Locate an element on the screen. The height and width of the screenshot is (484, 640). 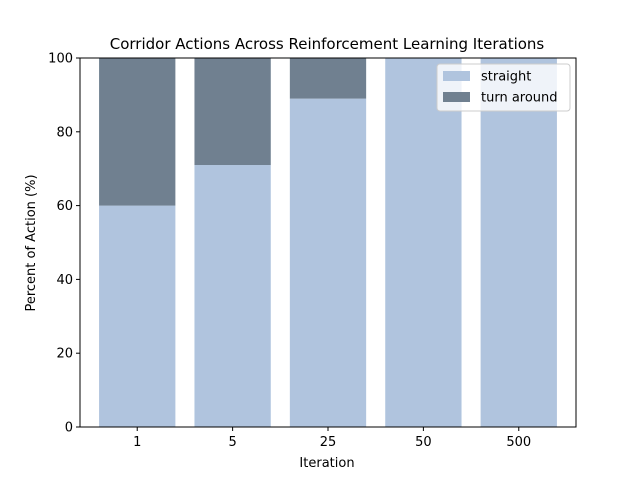
legend-box is located at coordinates (503, 87).